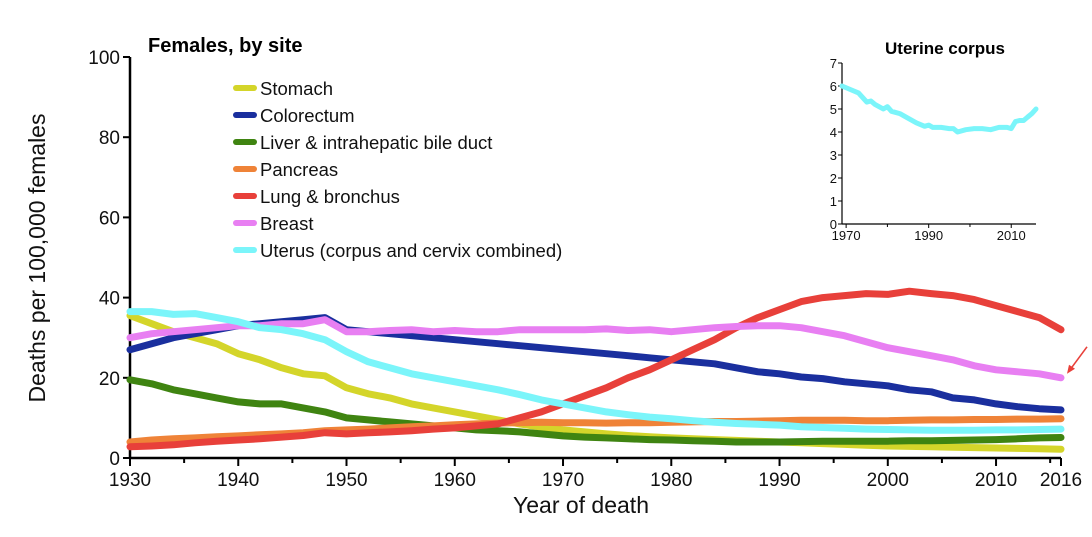 This screenshot has width=1092, height=537. I want to click on legend-item-lung-and-bronchus: Lung & bronchus, so click(316, 196).